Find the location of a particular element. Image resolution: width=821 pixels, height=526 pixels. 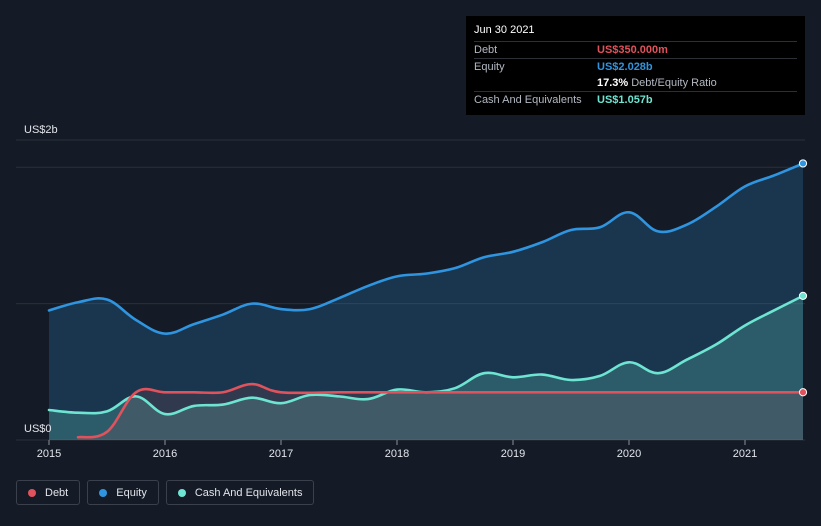

tooltip-debt-value: US$350.000m is located at coordinates (632, 50).